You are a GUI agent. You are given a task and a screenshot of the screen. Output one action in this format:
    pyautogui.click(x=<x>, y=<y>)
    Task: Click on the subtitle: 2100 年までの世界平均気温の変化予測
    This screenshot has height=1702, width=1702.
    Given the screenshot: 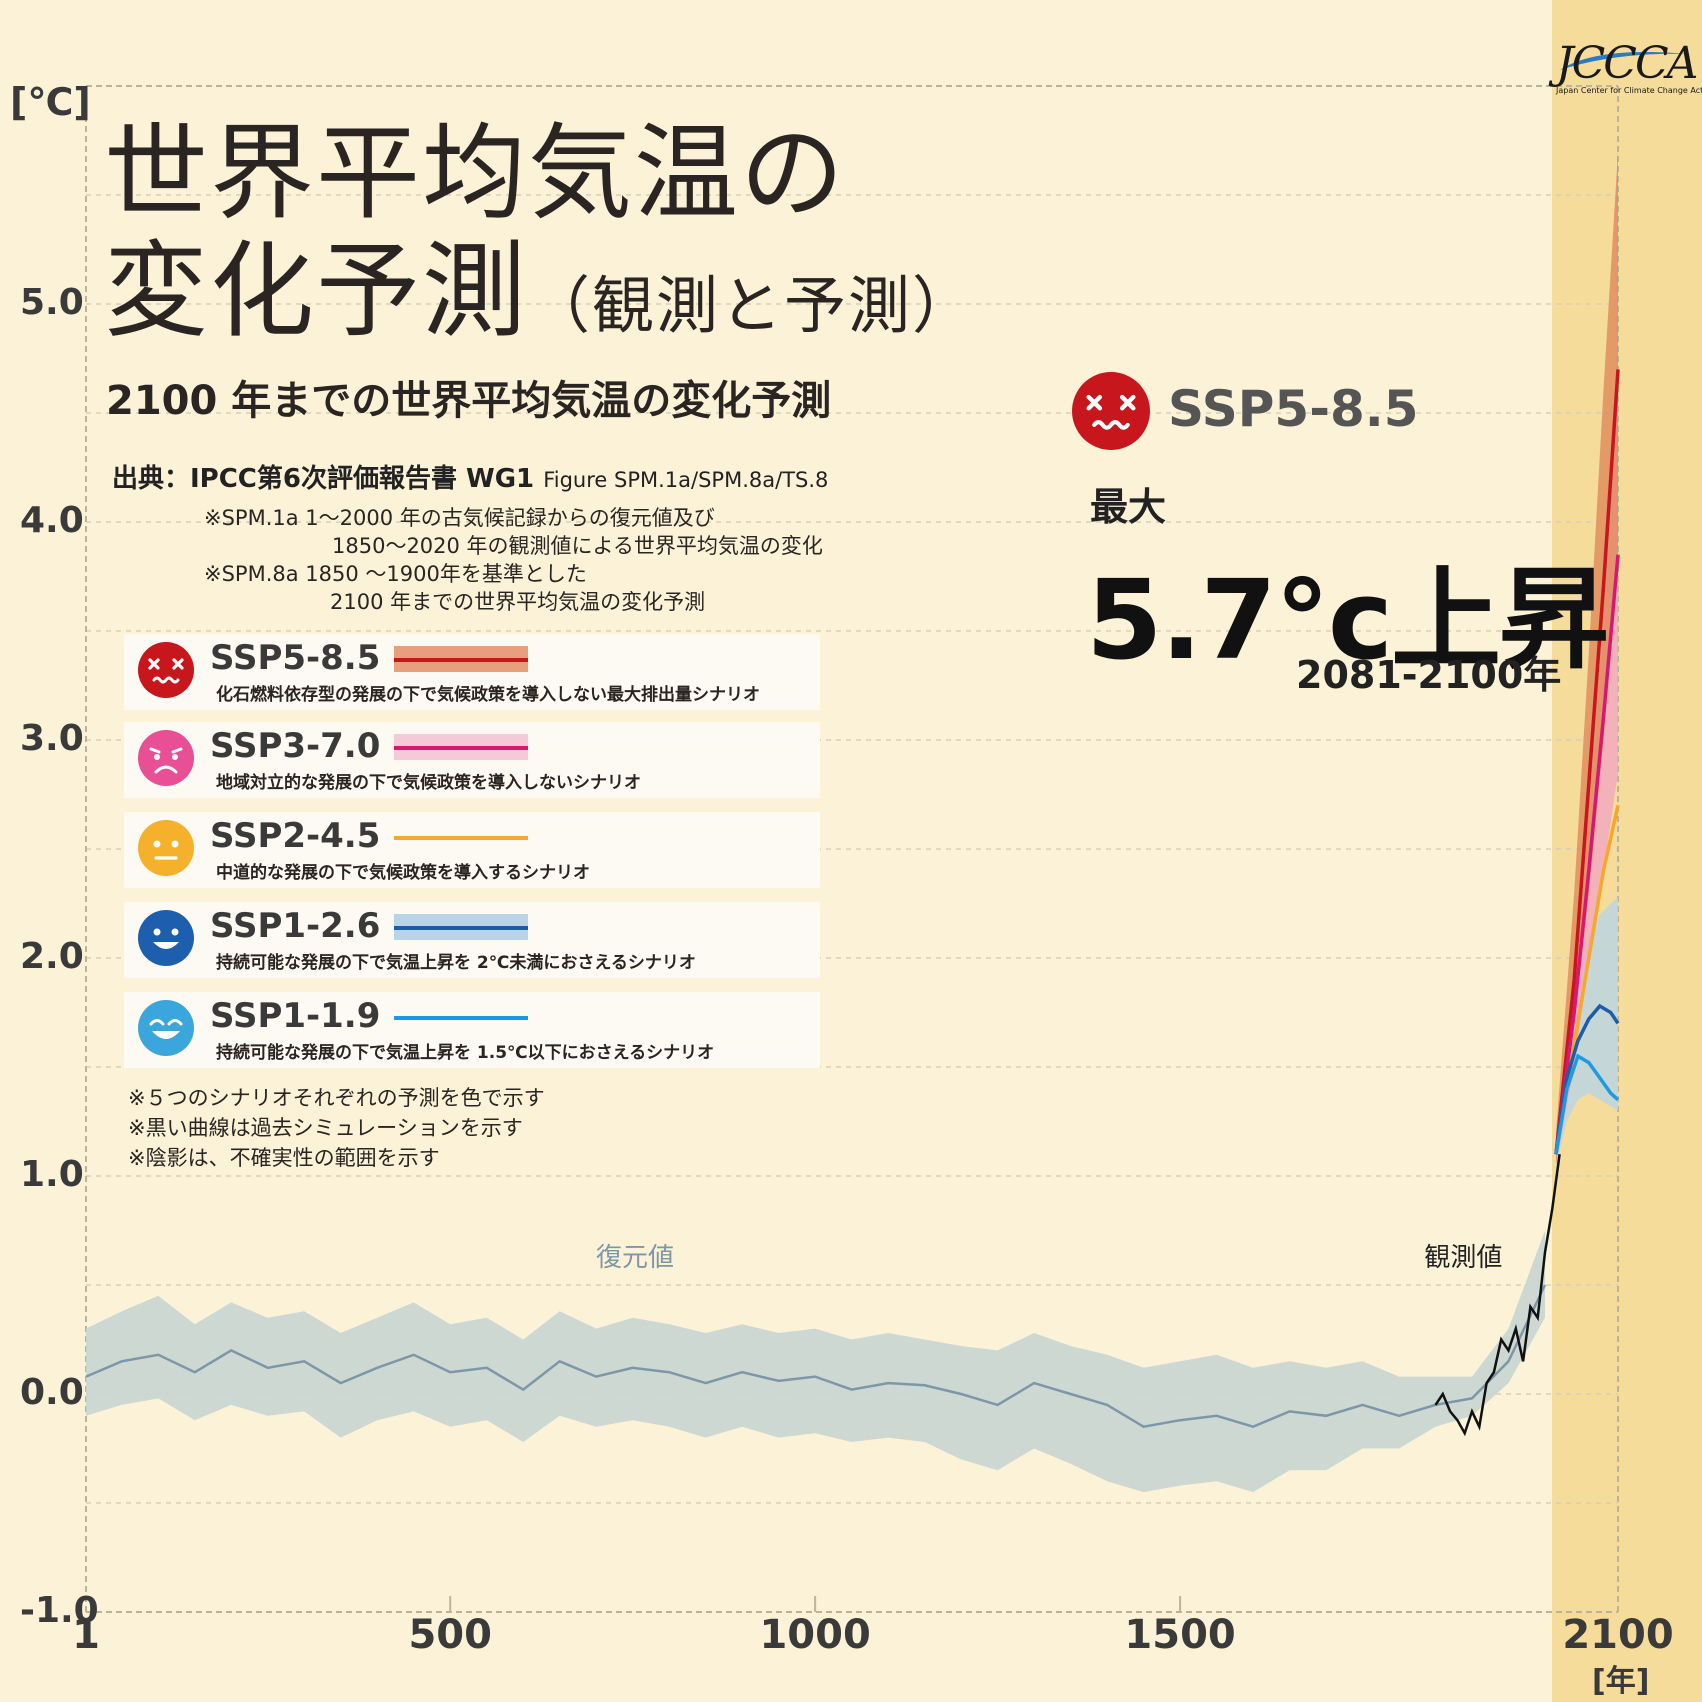 What is the action you would take?
    pyautogui.click(x=469, y=401)
    